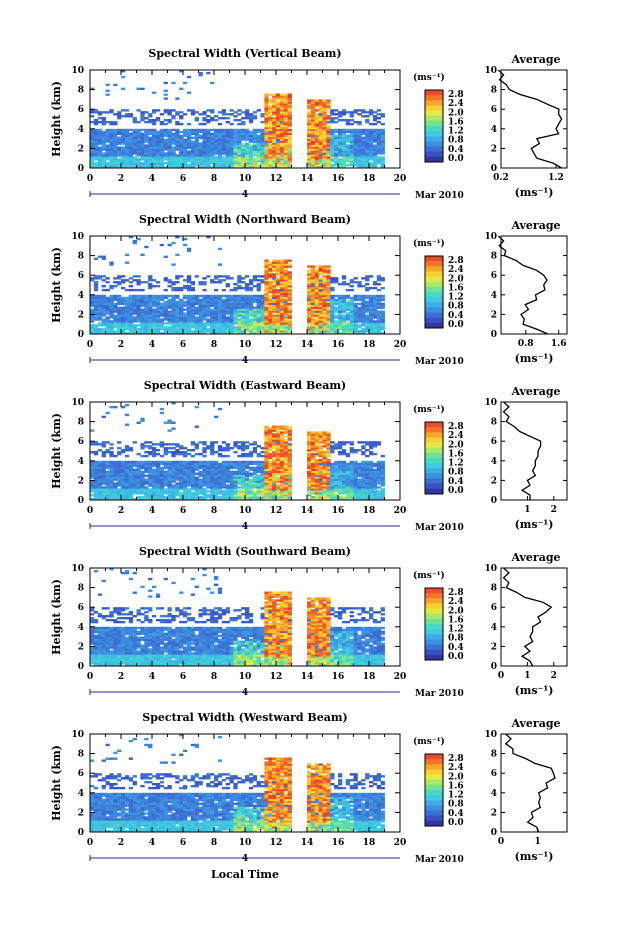  I want to click on y-tick-label: 0, so click(81, 335).